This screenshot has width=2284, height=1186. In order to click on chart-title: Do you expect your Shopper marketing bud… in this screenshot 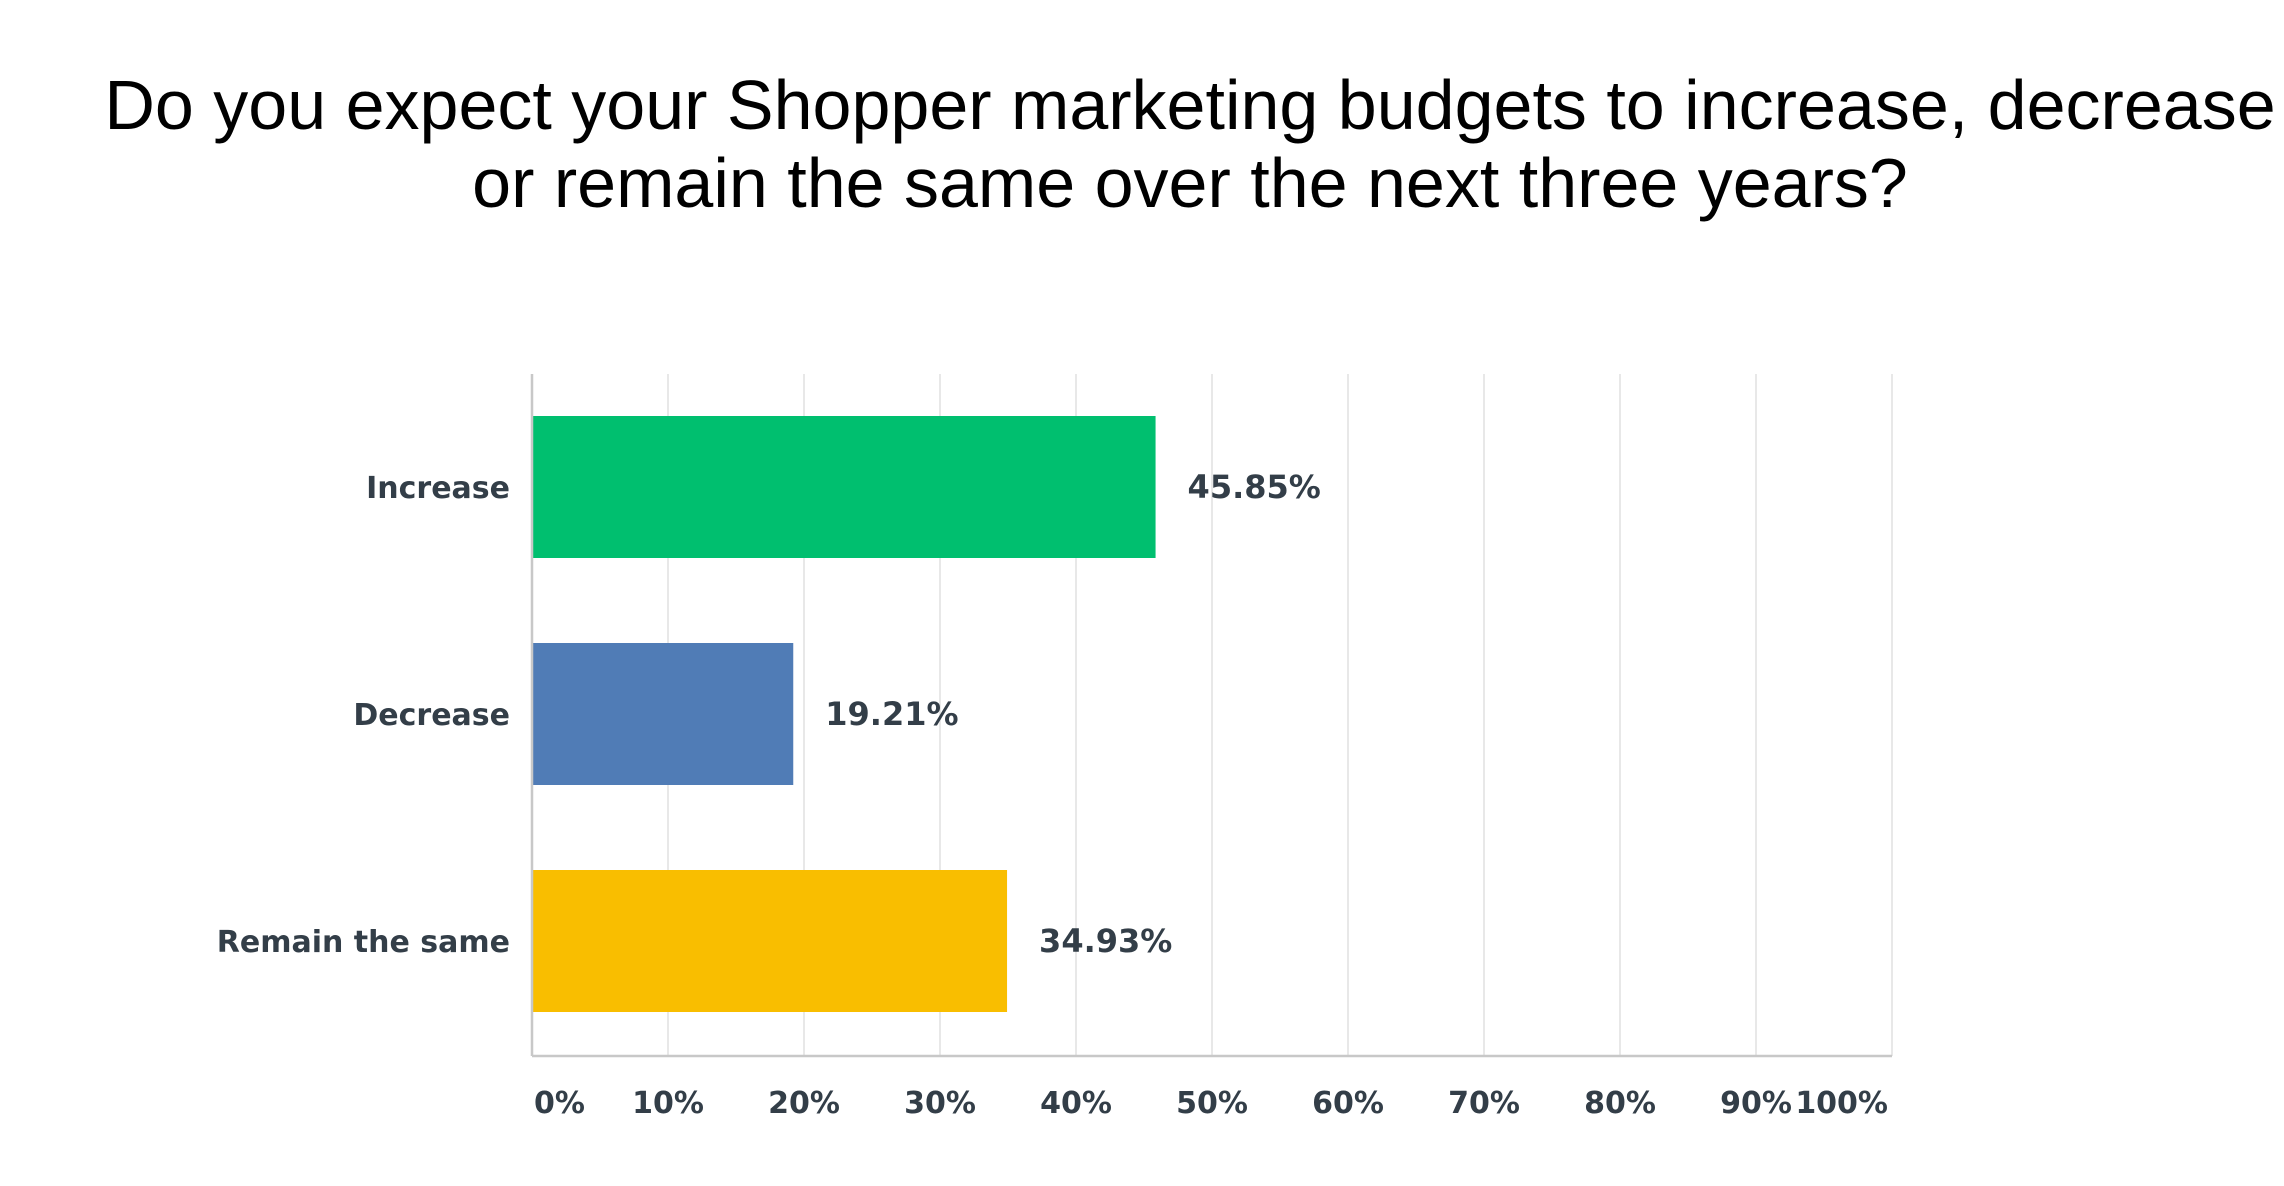, I will do `click(1182, 144)`.